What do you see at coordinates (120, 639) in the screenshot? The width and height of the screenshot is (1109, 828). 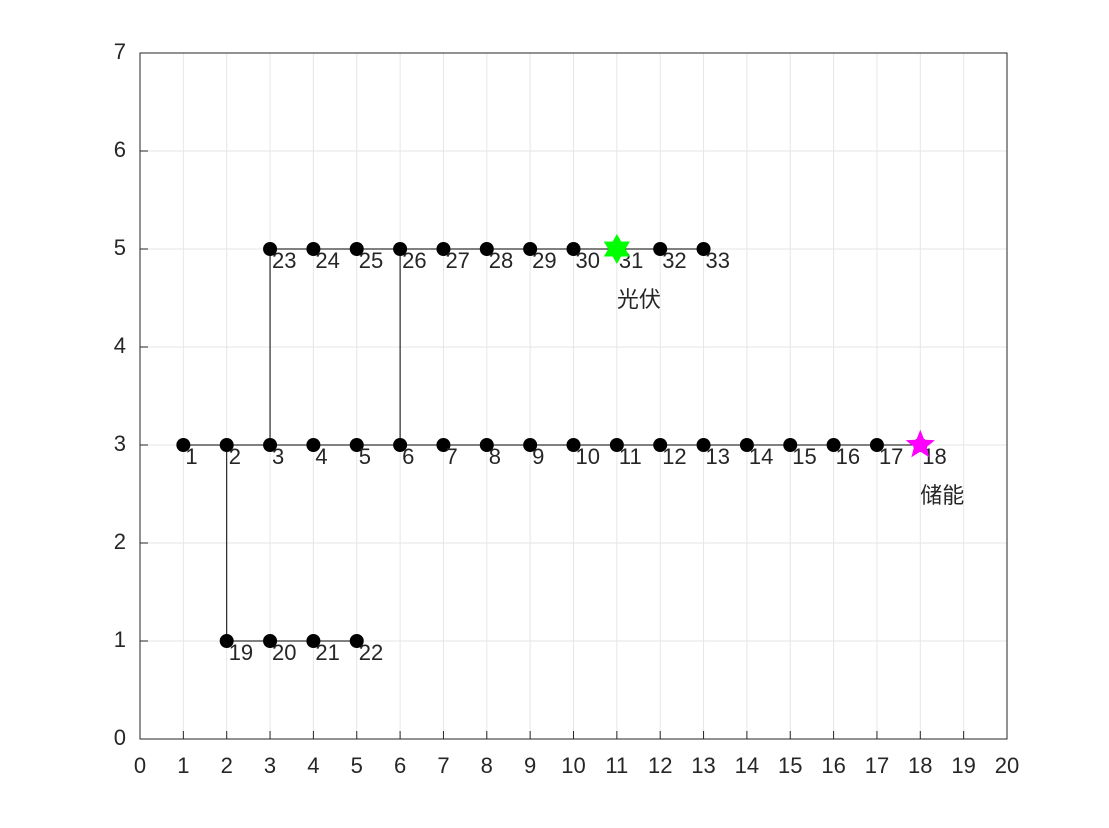 I see `y-tick-label: 1` at bounding box center [120, 639].